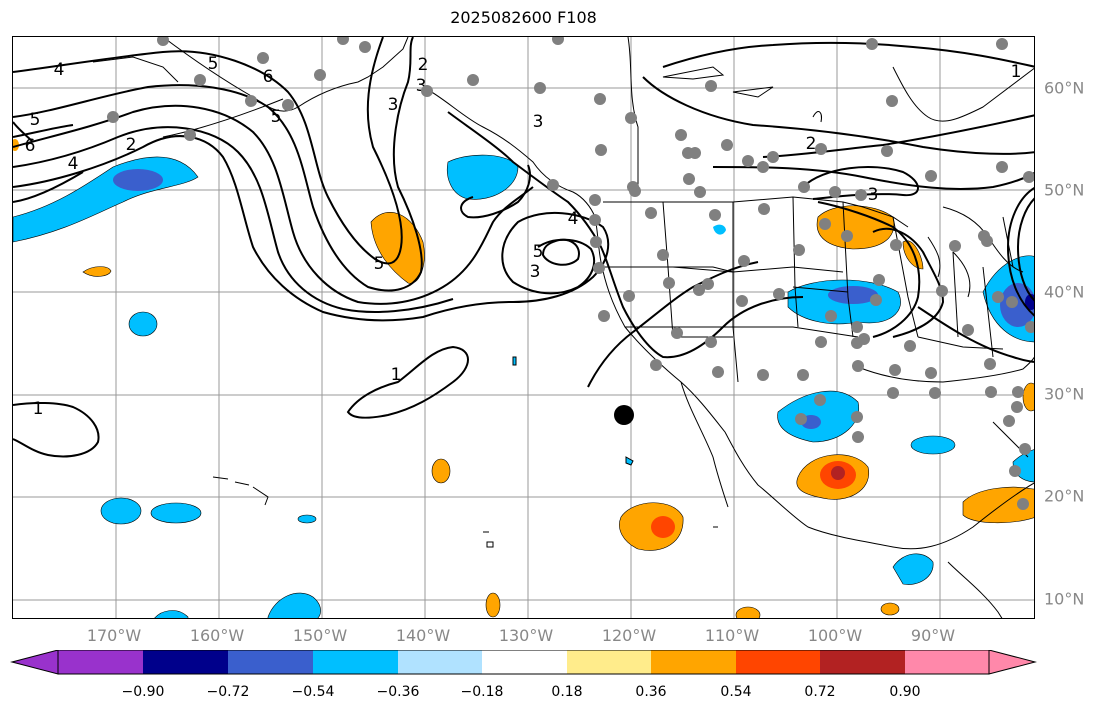 The height and width of the screenshot is (712, 1105). Describe the element at coordinates (143, 692) in the screenshot. I see `colorbar-tick: −0.90` at that location.